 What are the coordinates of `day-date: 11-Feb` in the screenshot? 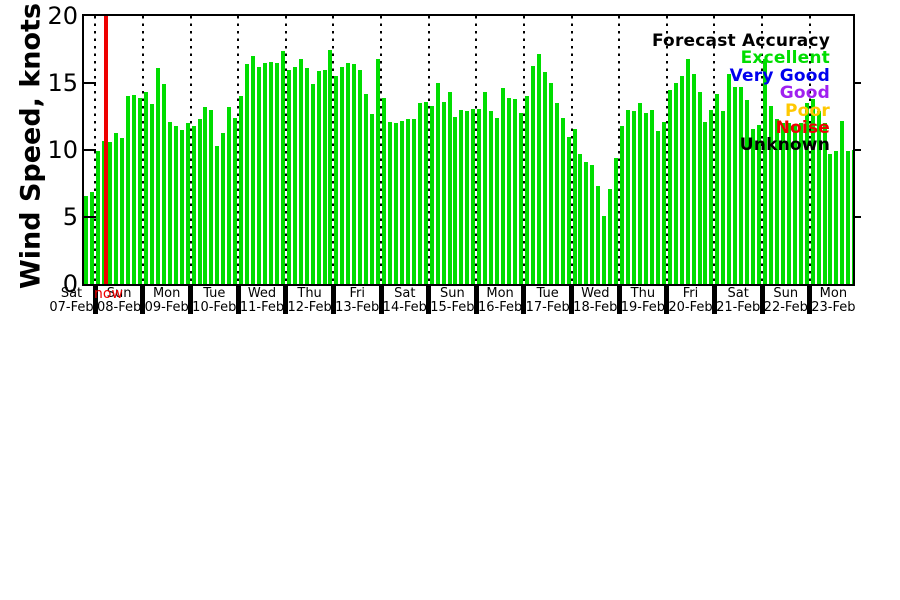 It's located at (262, 307).